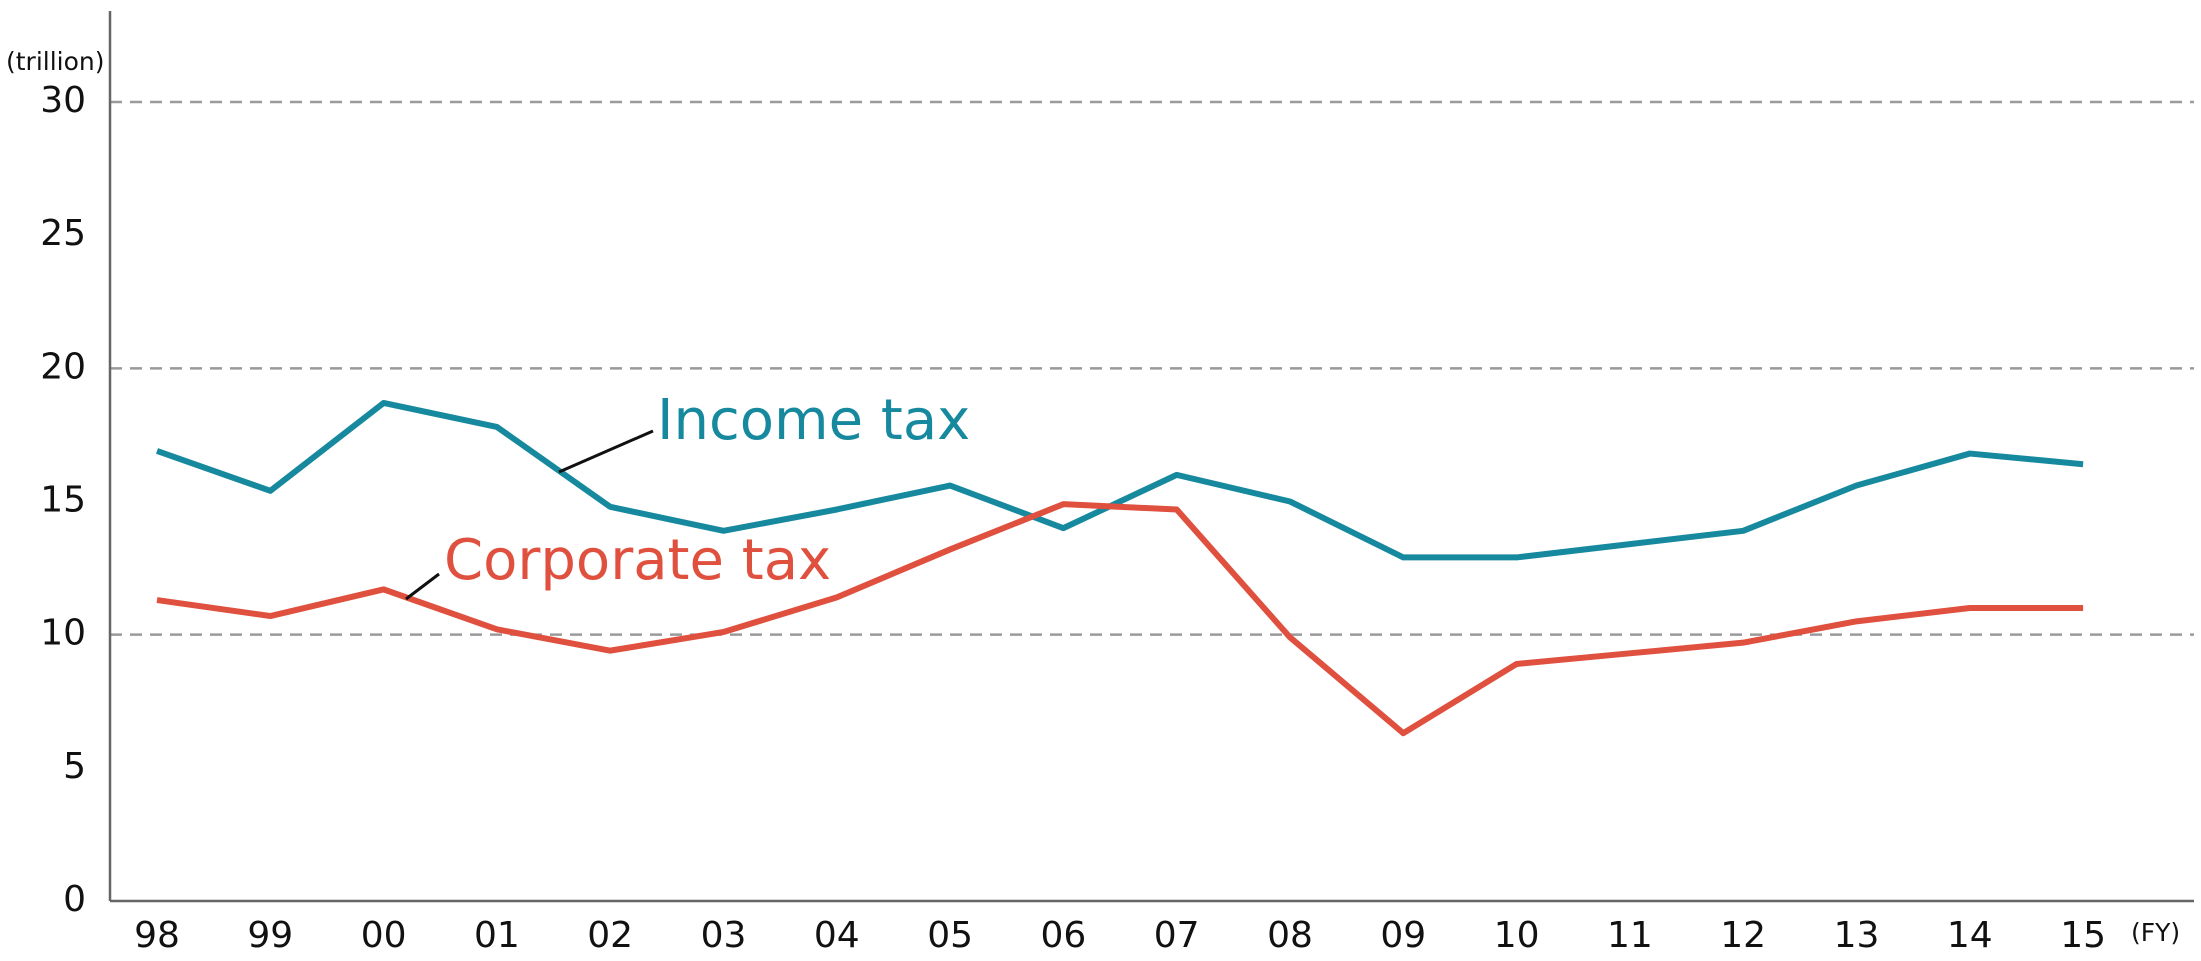 The height and width of the screenshot is (961, 2201). I want to click on x-tick-label: 06, so click(1063, 935).